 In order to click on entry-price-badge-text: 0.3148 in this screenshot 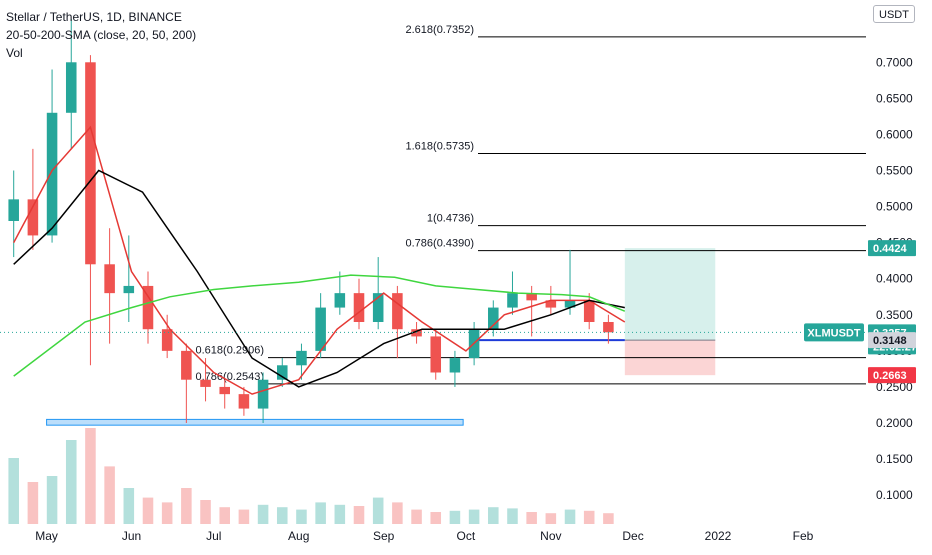, I will do `click(890, 341)`.